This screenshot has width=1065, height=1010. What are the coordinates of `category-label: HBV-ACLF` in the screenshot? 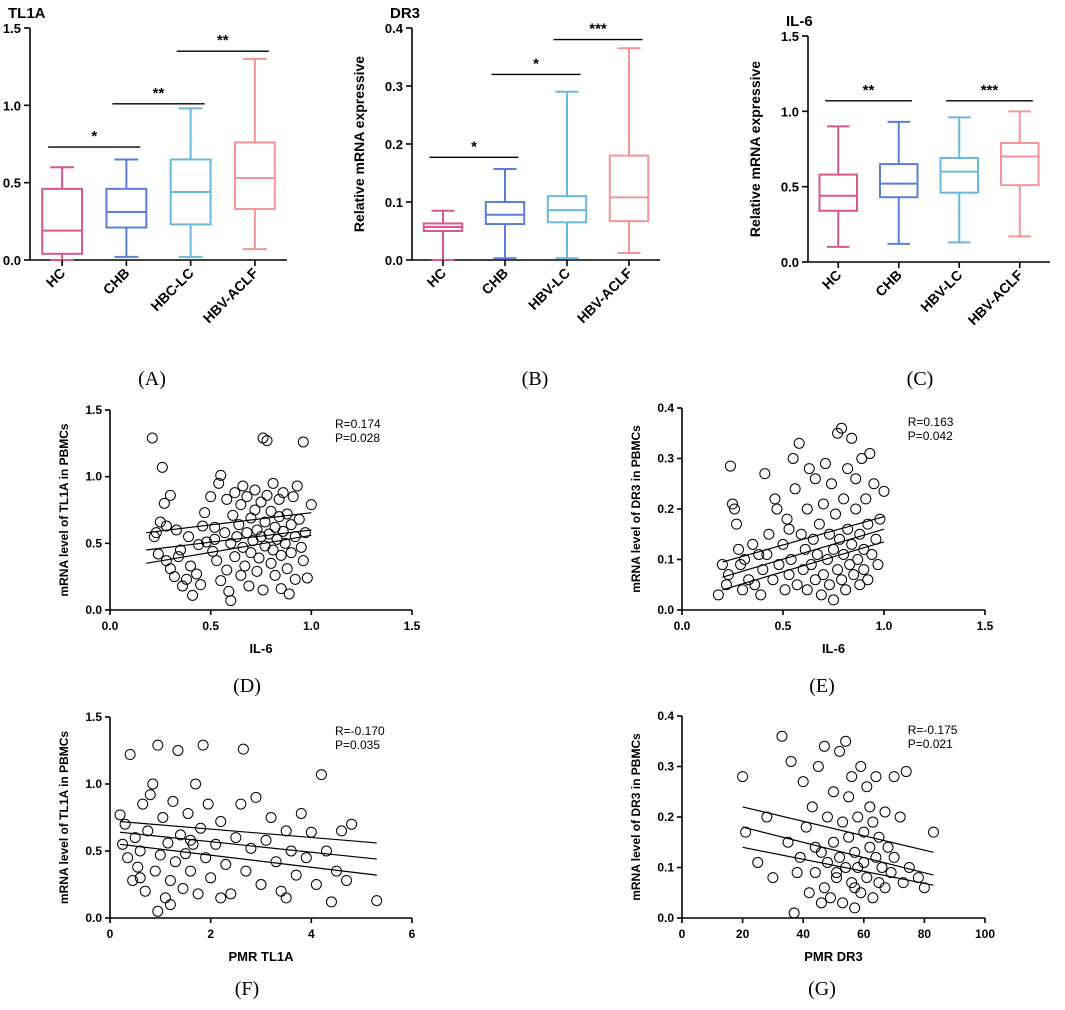 It's located at (605, 295).